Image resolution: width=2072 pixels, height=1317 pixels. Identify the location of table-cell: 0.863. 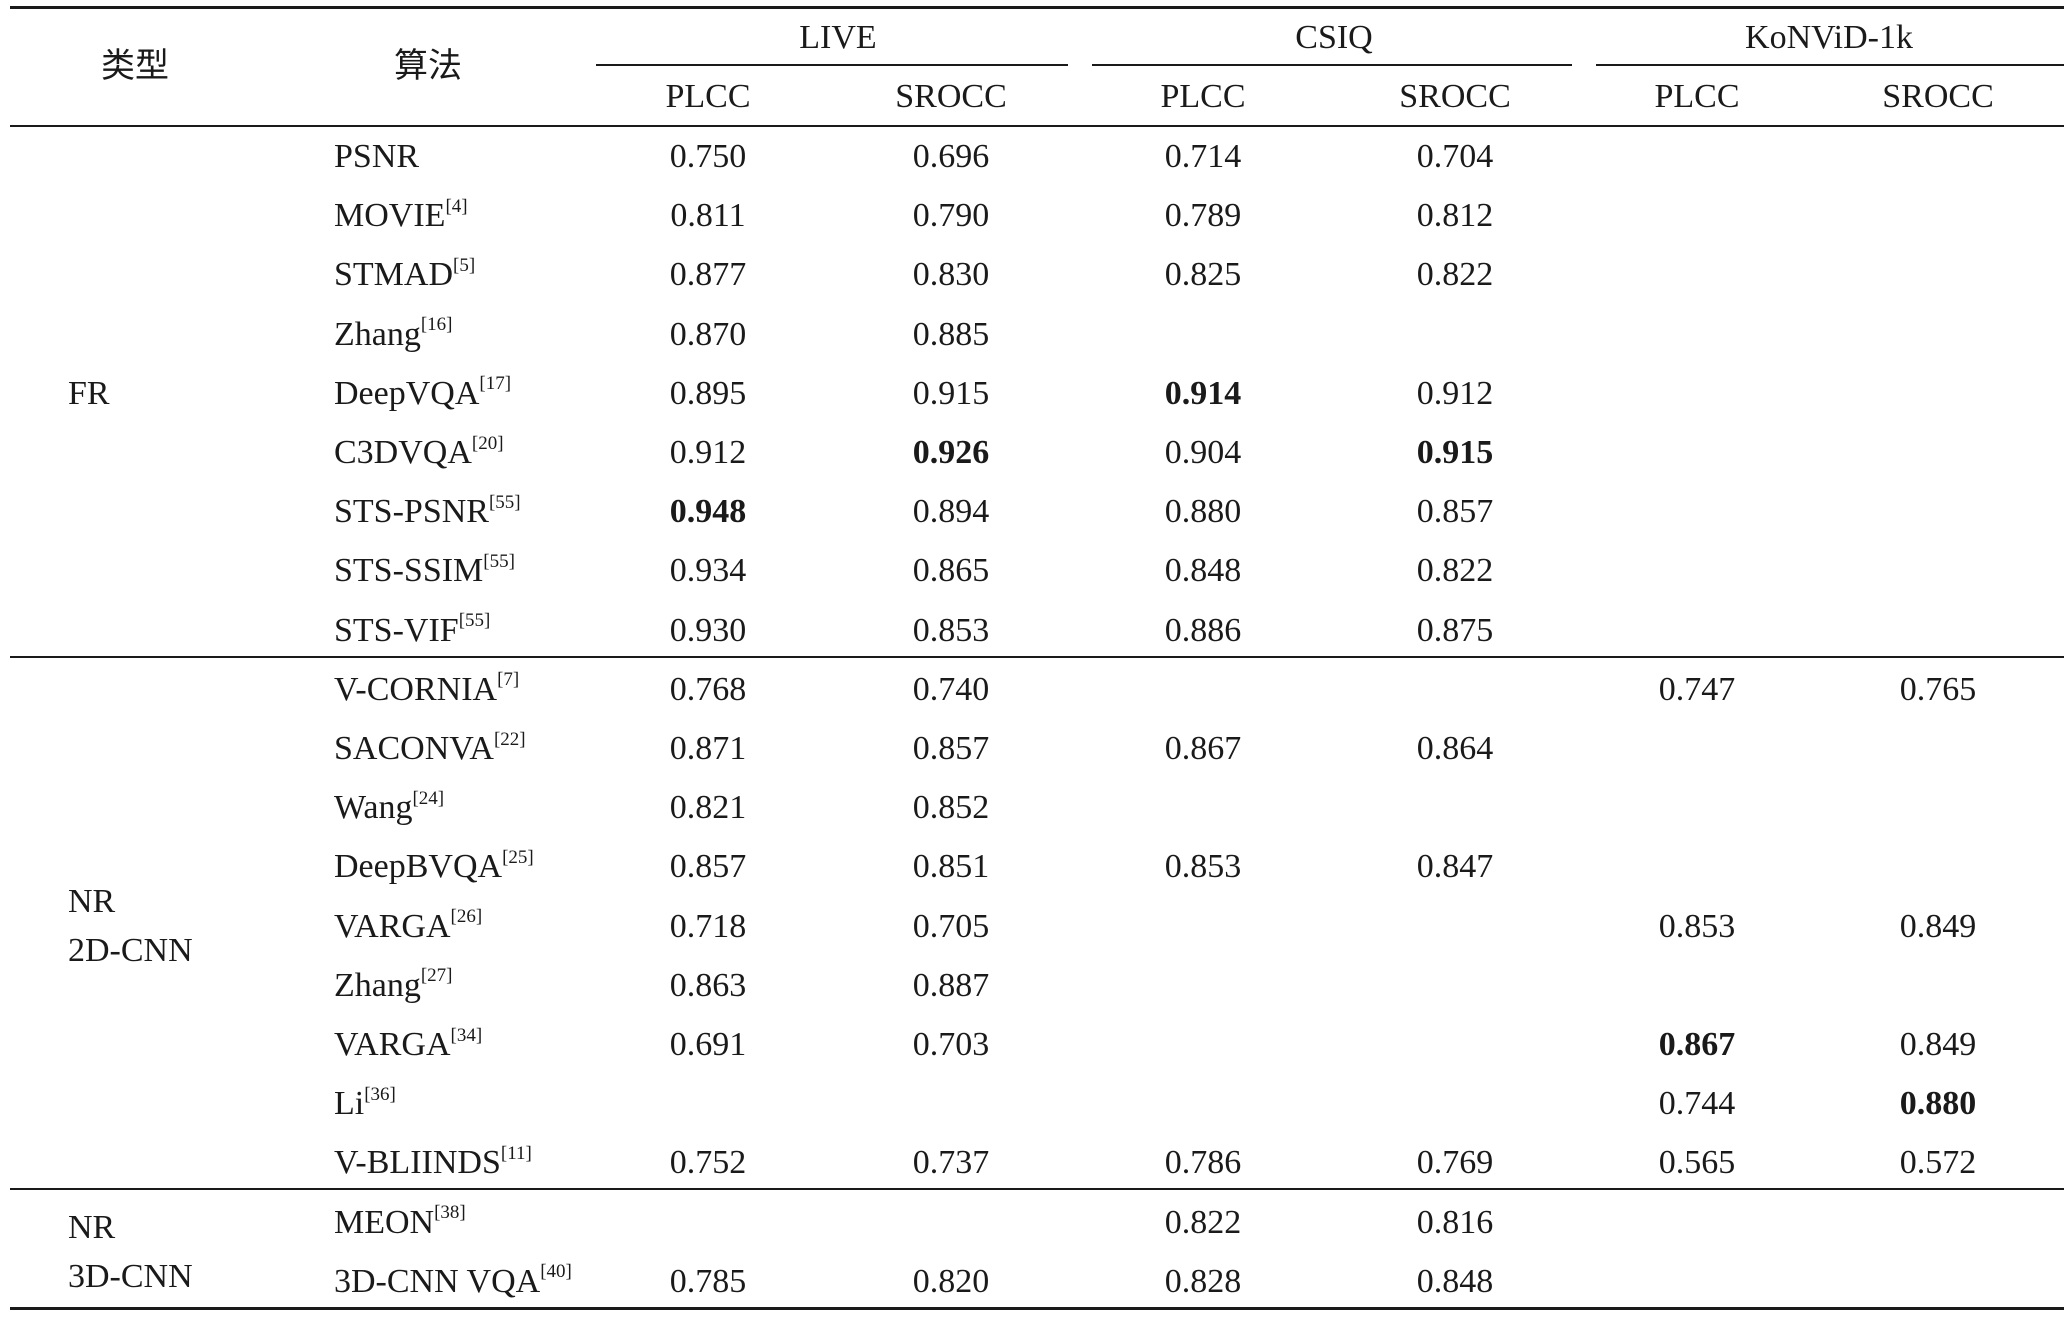
(708, 985).